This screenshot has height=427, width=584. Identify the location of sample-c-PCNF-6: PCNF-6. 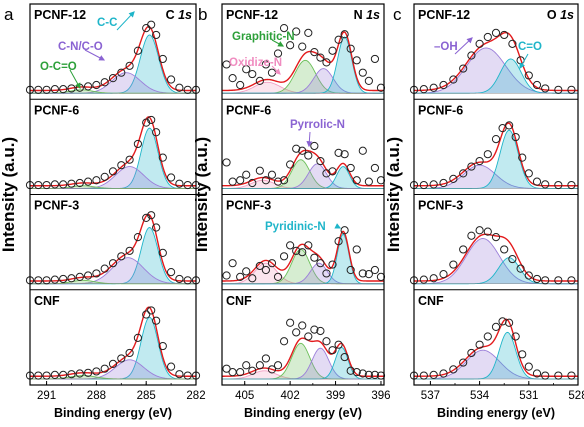
(493, 149).